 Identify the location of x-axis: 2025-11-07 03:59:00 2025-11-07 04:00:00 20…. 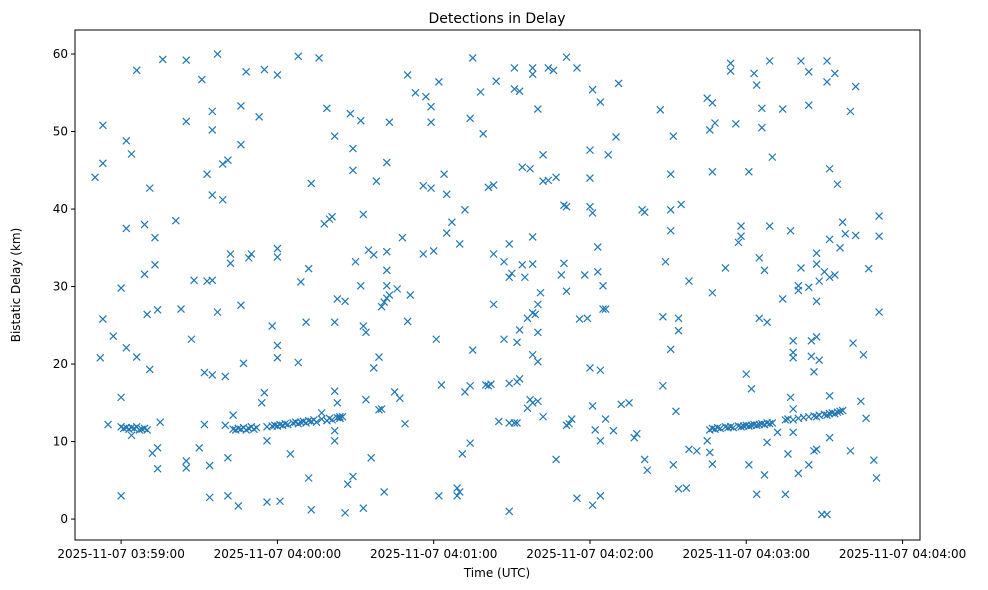
(511, 550).